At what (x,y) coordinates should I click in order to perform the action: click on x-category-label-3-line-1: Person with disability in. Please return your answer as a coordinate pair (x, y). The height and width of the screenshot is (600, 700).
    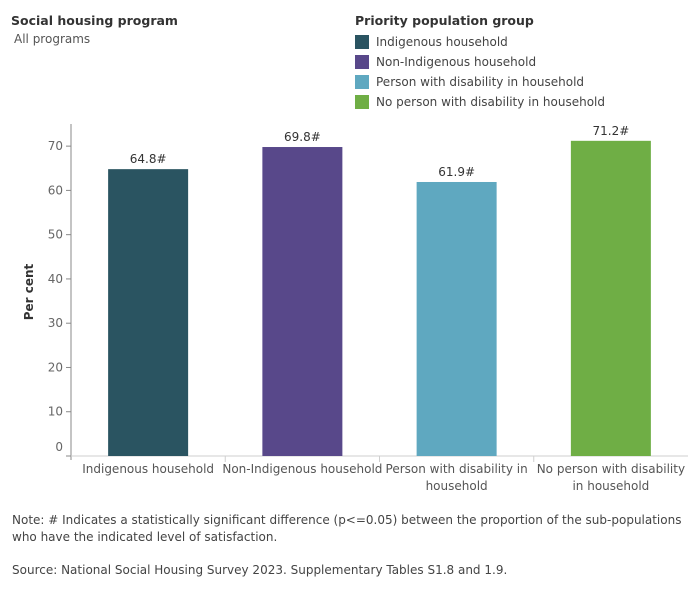
    Looking at the image, I should click on (457, 469).